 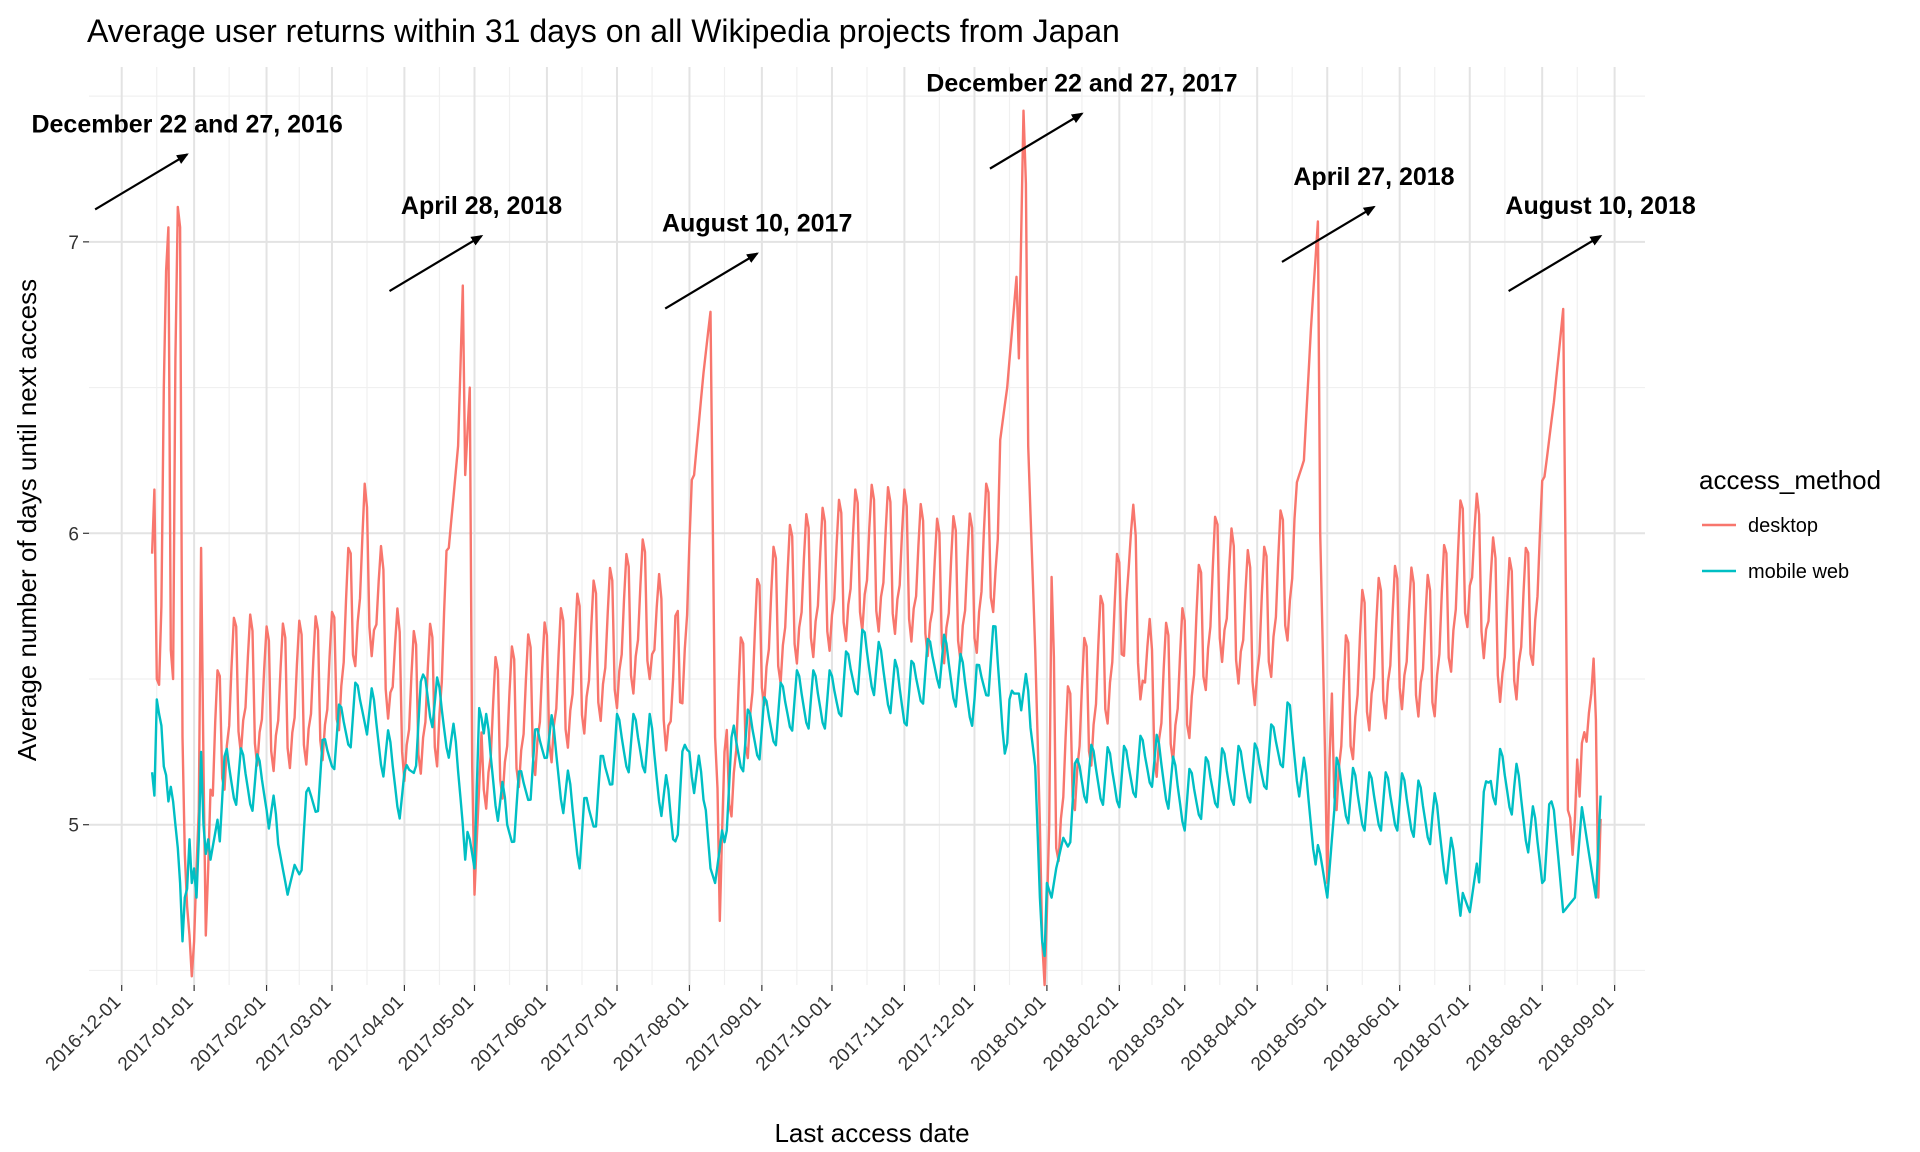 What do you see at coordinates (186, 124) in the screenshot?
I see `annotation-label: December 22 and 27, 2016` at bounding box center [186, 124].